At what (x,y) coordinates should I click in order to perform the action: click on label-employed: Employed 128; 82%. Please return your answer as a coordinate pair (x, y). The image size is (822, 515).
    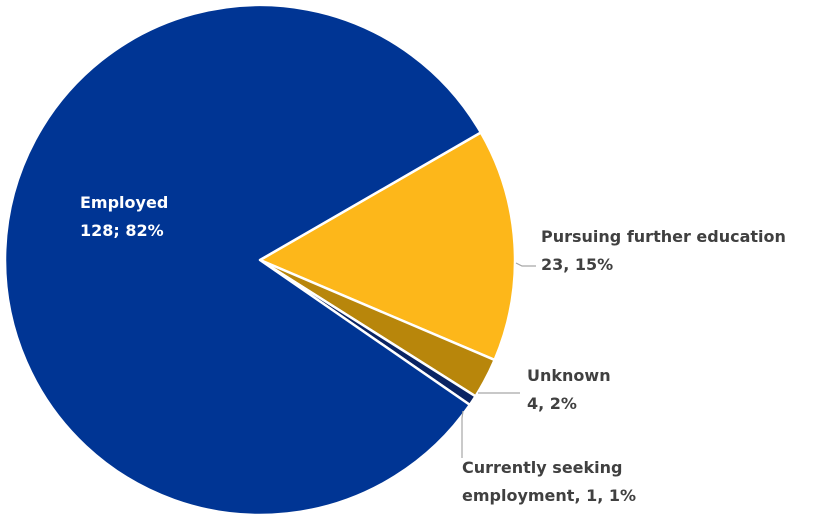
    Looking at the image, I should click on (127, 216).